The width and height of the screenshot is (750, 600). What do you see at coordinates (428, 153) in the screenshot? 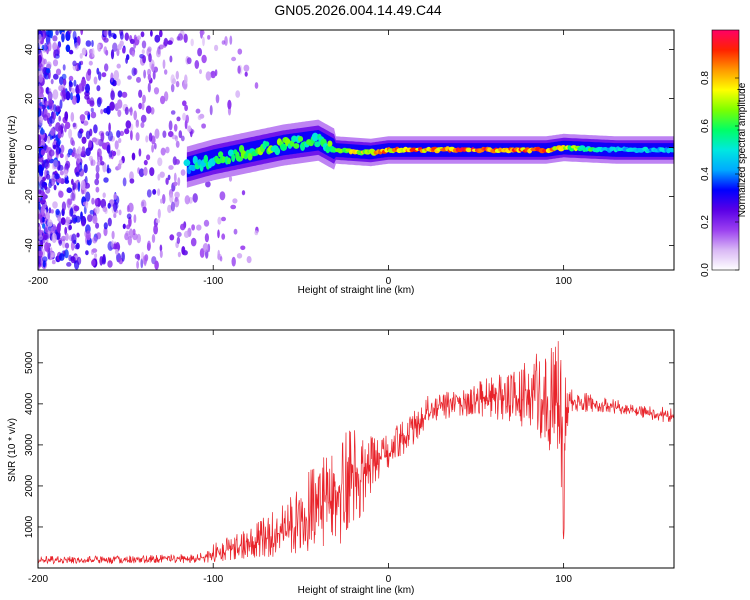
I see `spectrogram-ridge` at bounding box center [428, 153].